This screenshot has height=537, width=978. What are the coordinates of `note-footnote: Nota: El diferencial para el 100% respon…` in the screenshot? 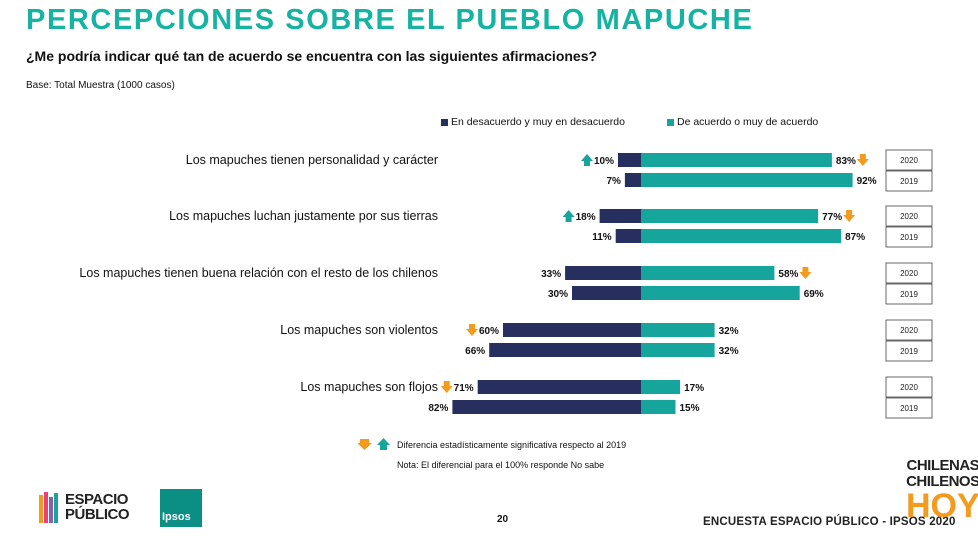 It's located at (501, 465).